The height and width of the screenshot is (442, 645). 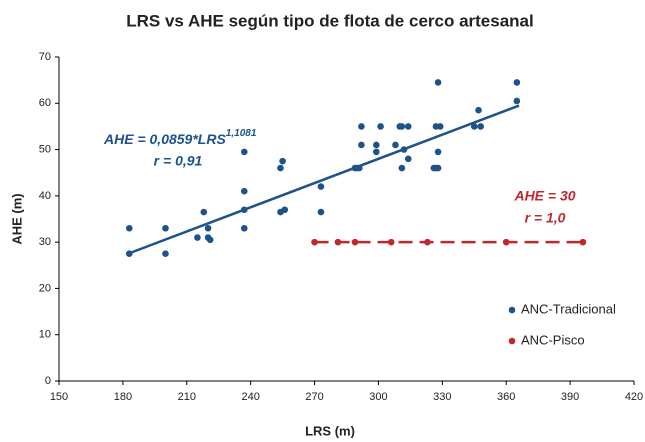 I want to click on r-label: r = 1,0, so click(x=545, y=218).